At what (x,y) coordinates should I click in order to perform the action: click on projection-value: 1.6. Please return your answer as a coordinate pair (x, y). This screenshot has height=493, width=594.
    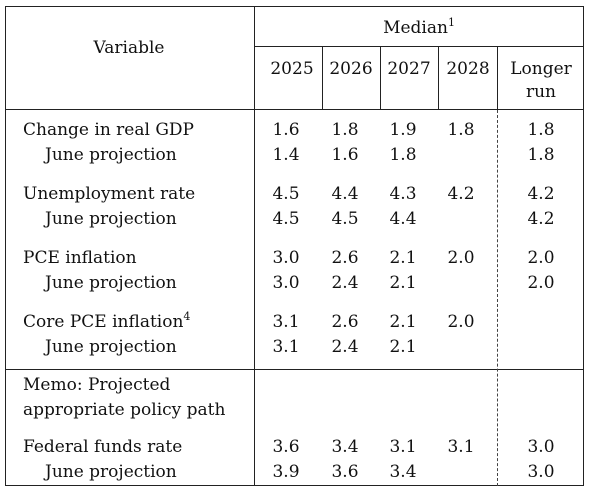
    Looking at the image, I should click on (345, 155).